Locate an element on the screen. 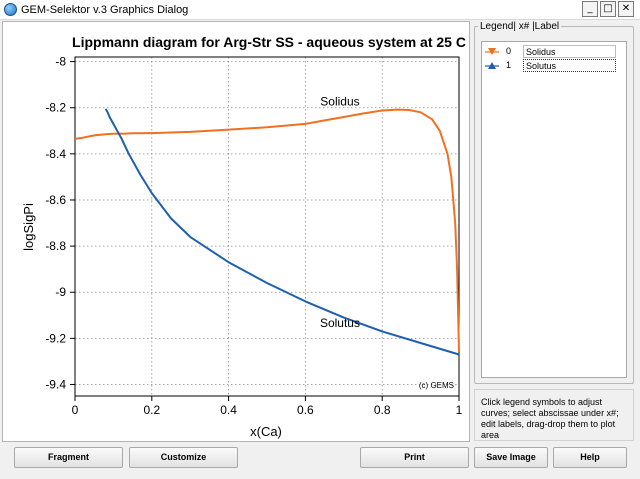 Image resolution: width=640 pixels, height=479 pixels. annotation-layer: Solidus Solutus is located at coordinates (340, 211).